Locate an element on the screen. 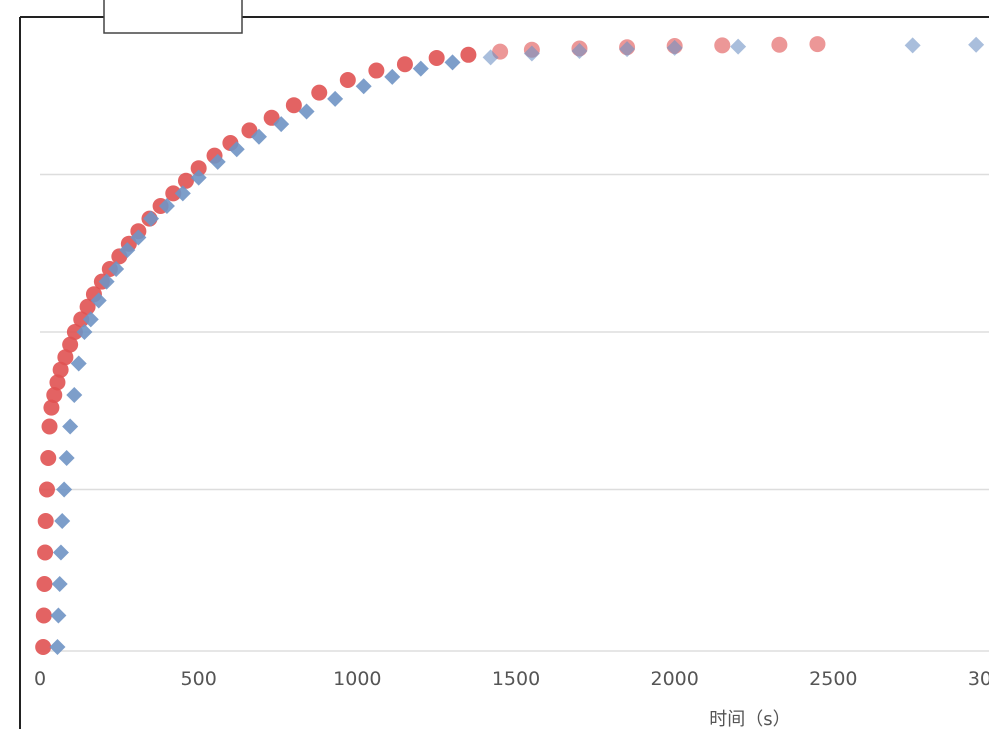 This screenshot has height=729, width=989. x-tick-label-1: 500 is located at coordinates (199, 679).